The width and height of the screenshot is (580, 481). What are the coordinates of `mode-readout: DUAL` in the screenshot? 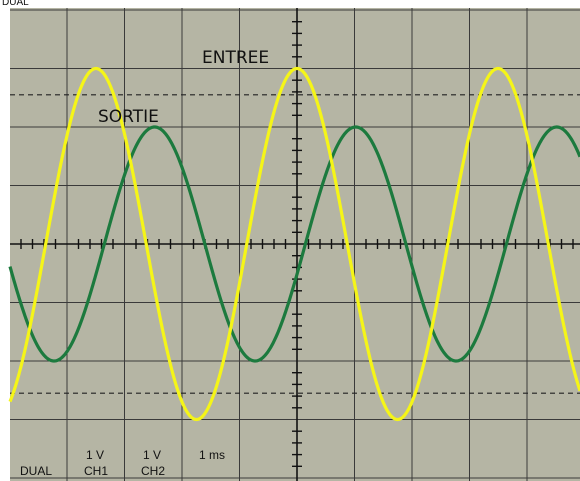 It's located at (36, 471).